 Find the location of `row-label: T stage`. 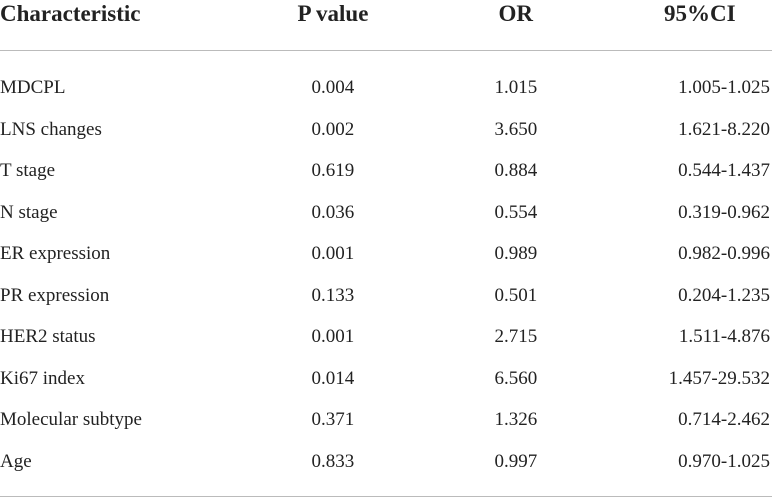

row-label: T stage is located at coordinates (28, 170).